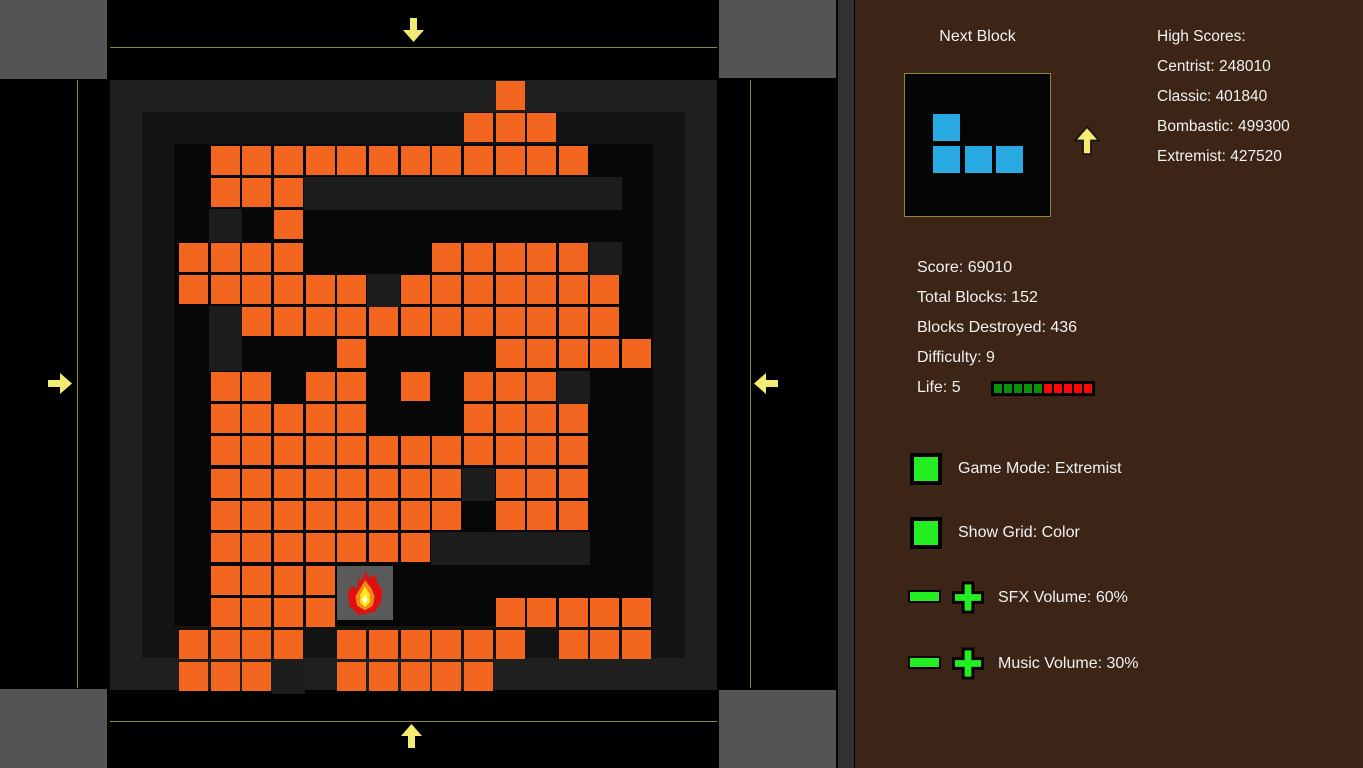  What do you see at coordinates (997, 327) in the screenshot?
I see `stat-blocks-destroyed: Blocks Destroyed: 436` at bounding box center [997, 327].